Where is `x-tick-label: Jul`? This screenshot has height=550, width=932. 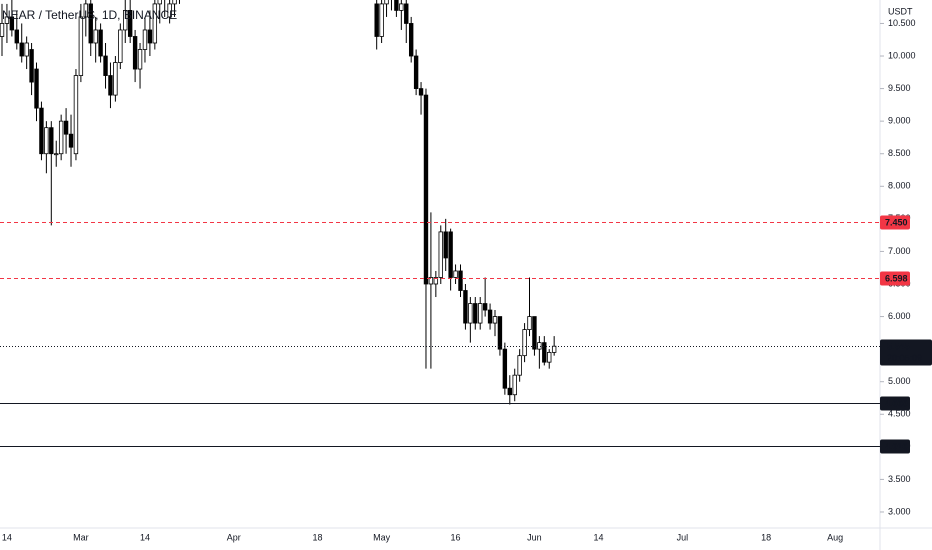 x-tick-label: Jul is located at coordinates (683, 537).